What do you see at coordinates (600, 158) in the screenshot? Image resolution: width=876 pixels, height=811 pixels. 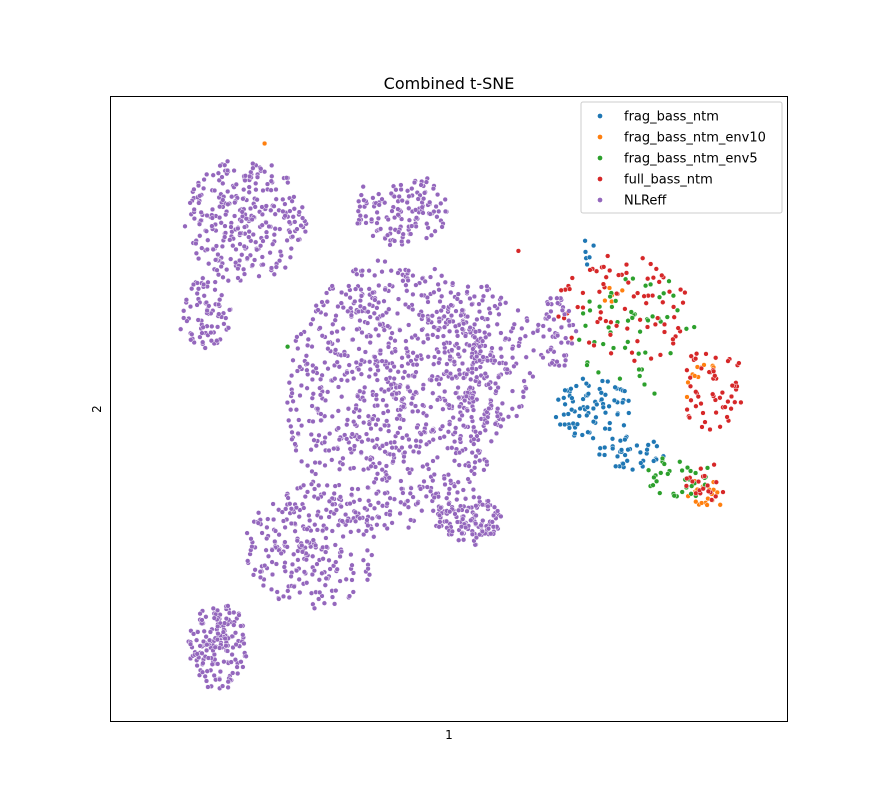 I see `legend-marker` at bounding box center [600, 158].